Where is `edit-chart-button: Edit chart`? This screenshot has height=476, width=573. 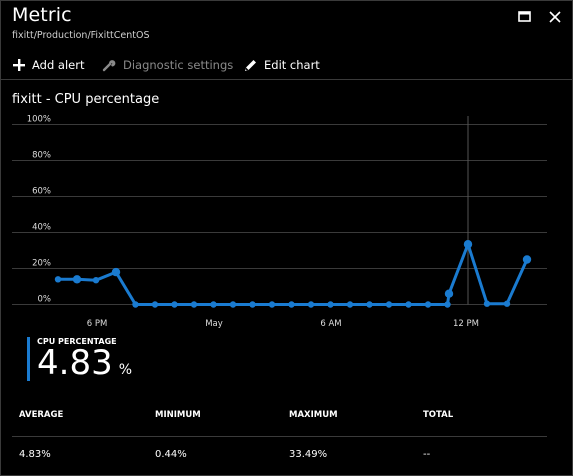 edit-chart-button: Edit chart is located at coordinates (281, 65).